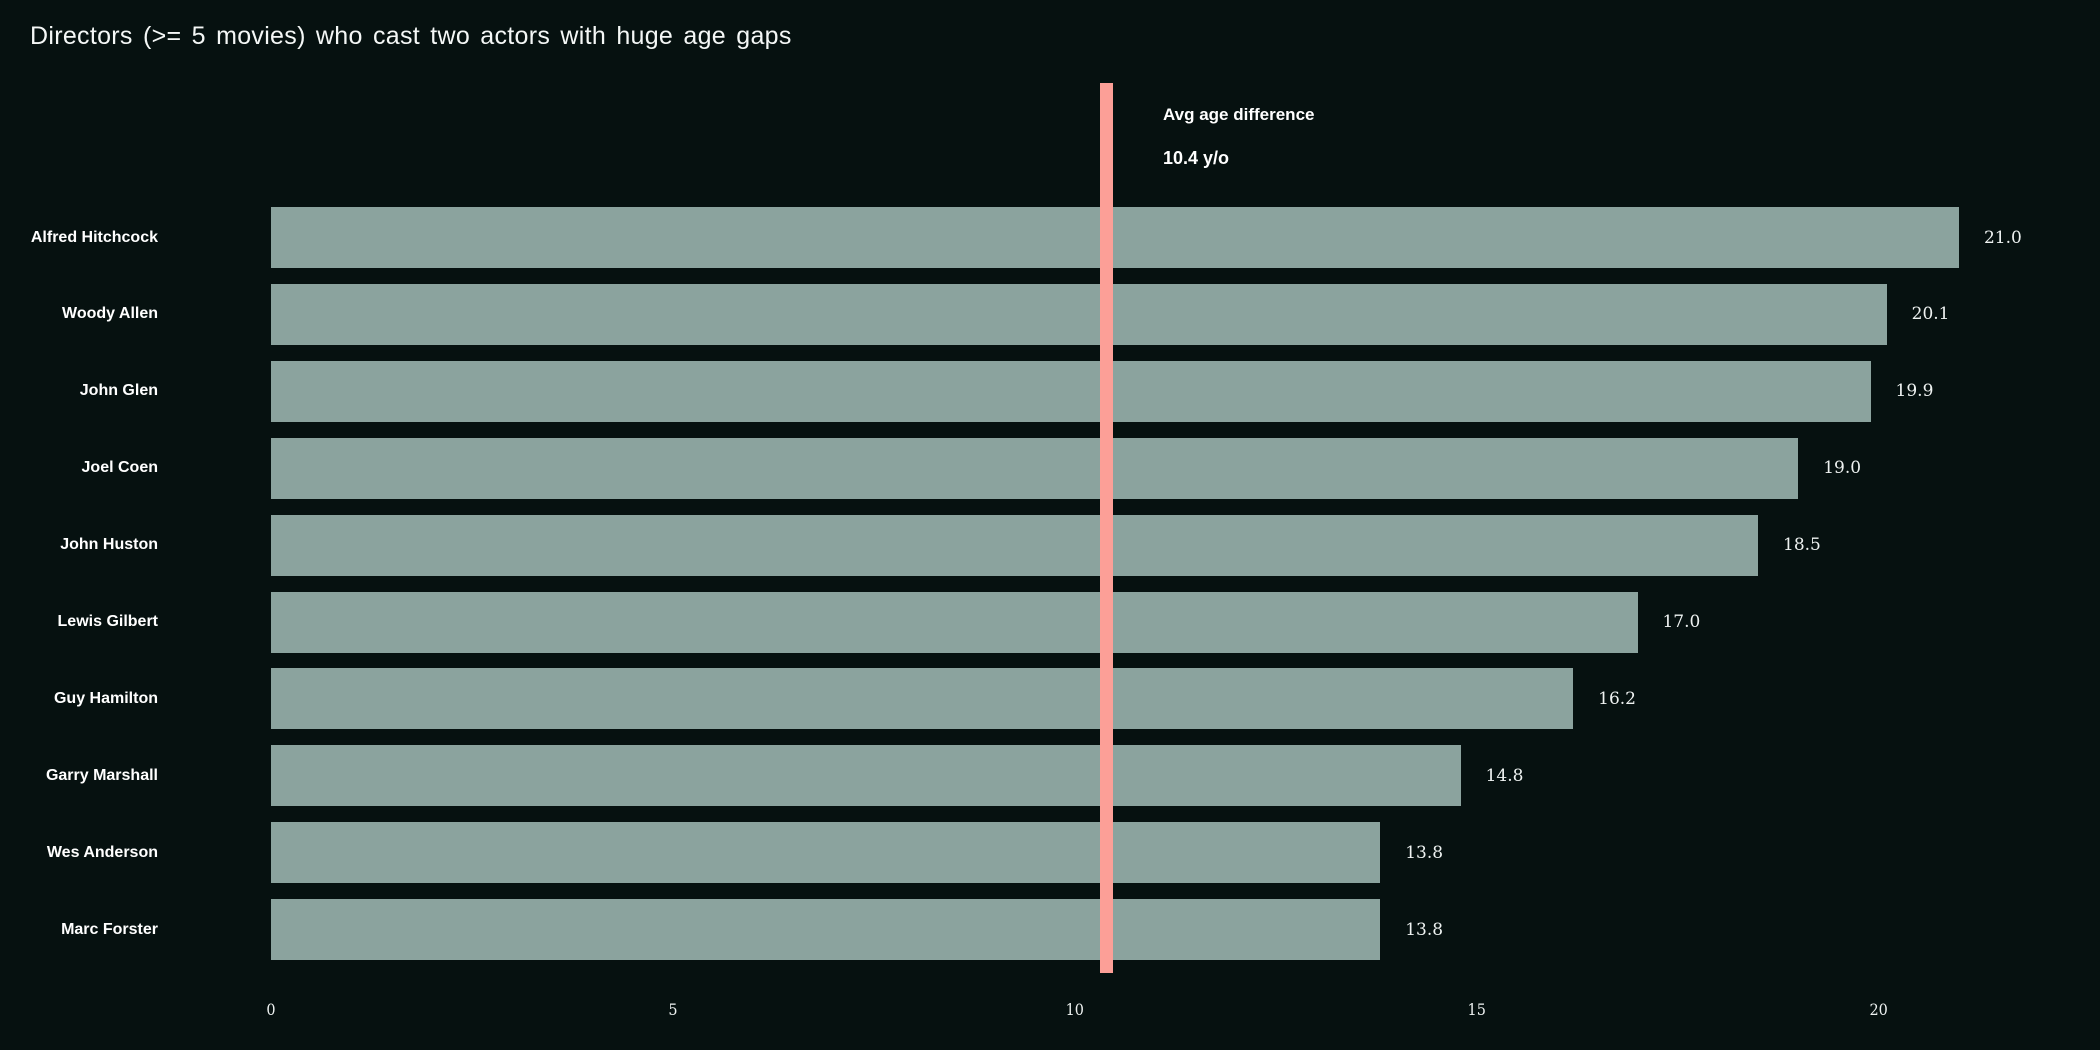  Describe the element at coordinates (1930, 314) in the screenshot. I see `value-label: 20.1` at that location.